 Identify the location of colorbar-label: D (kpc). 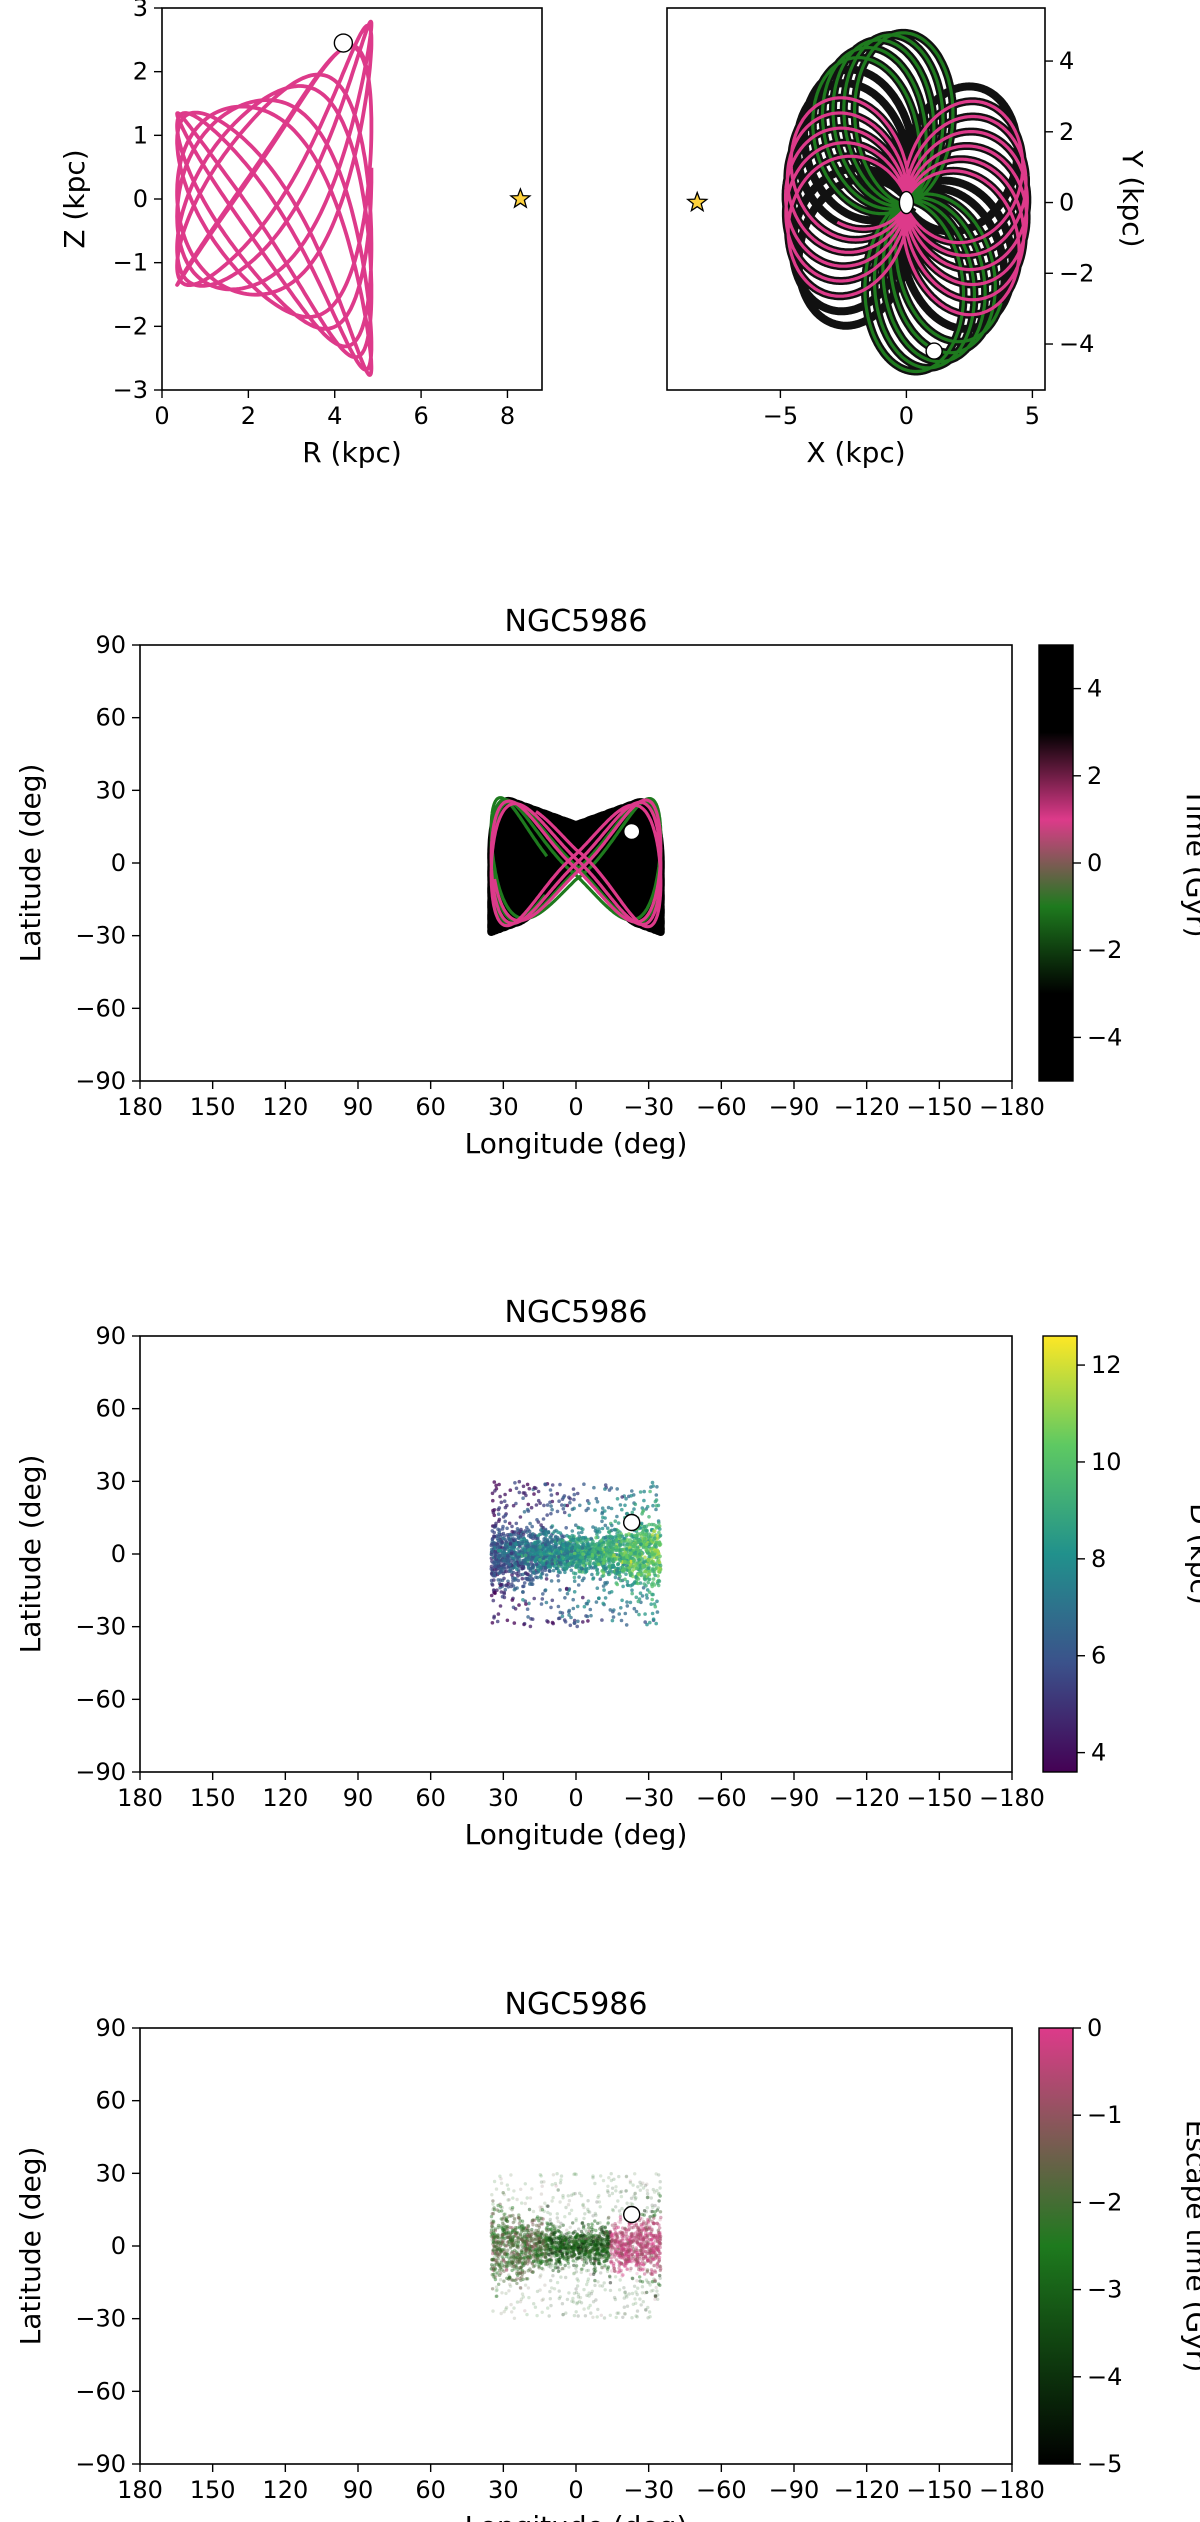
(1192, 1554).